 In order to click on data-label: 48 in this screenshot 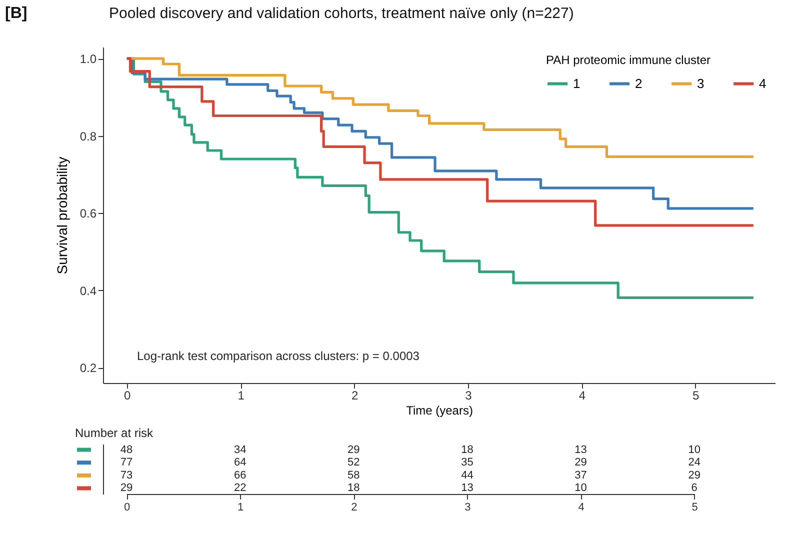, I will do `click(126, 450)`.